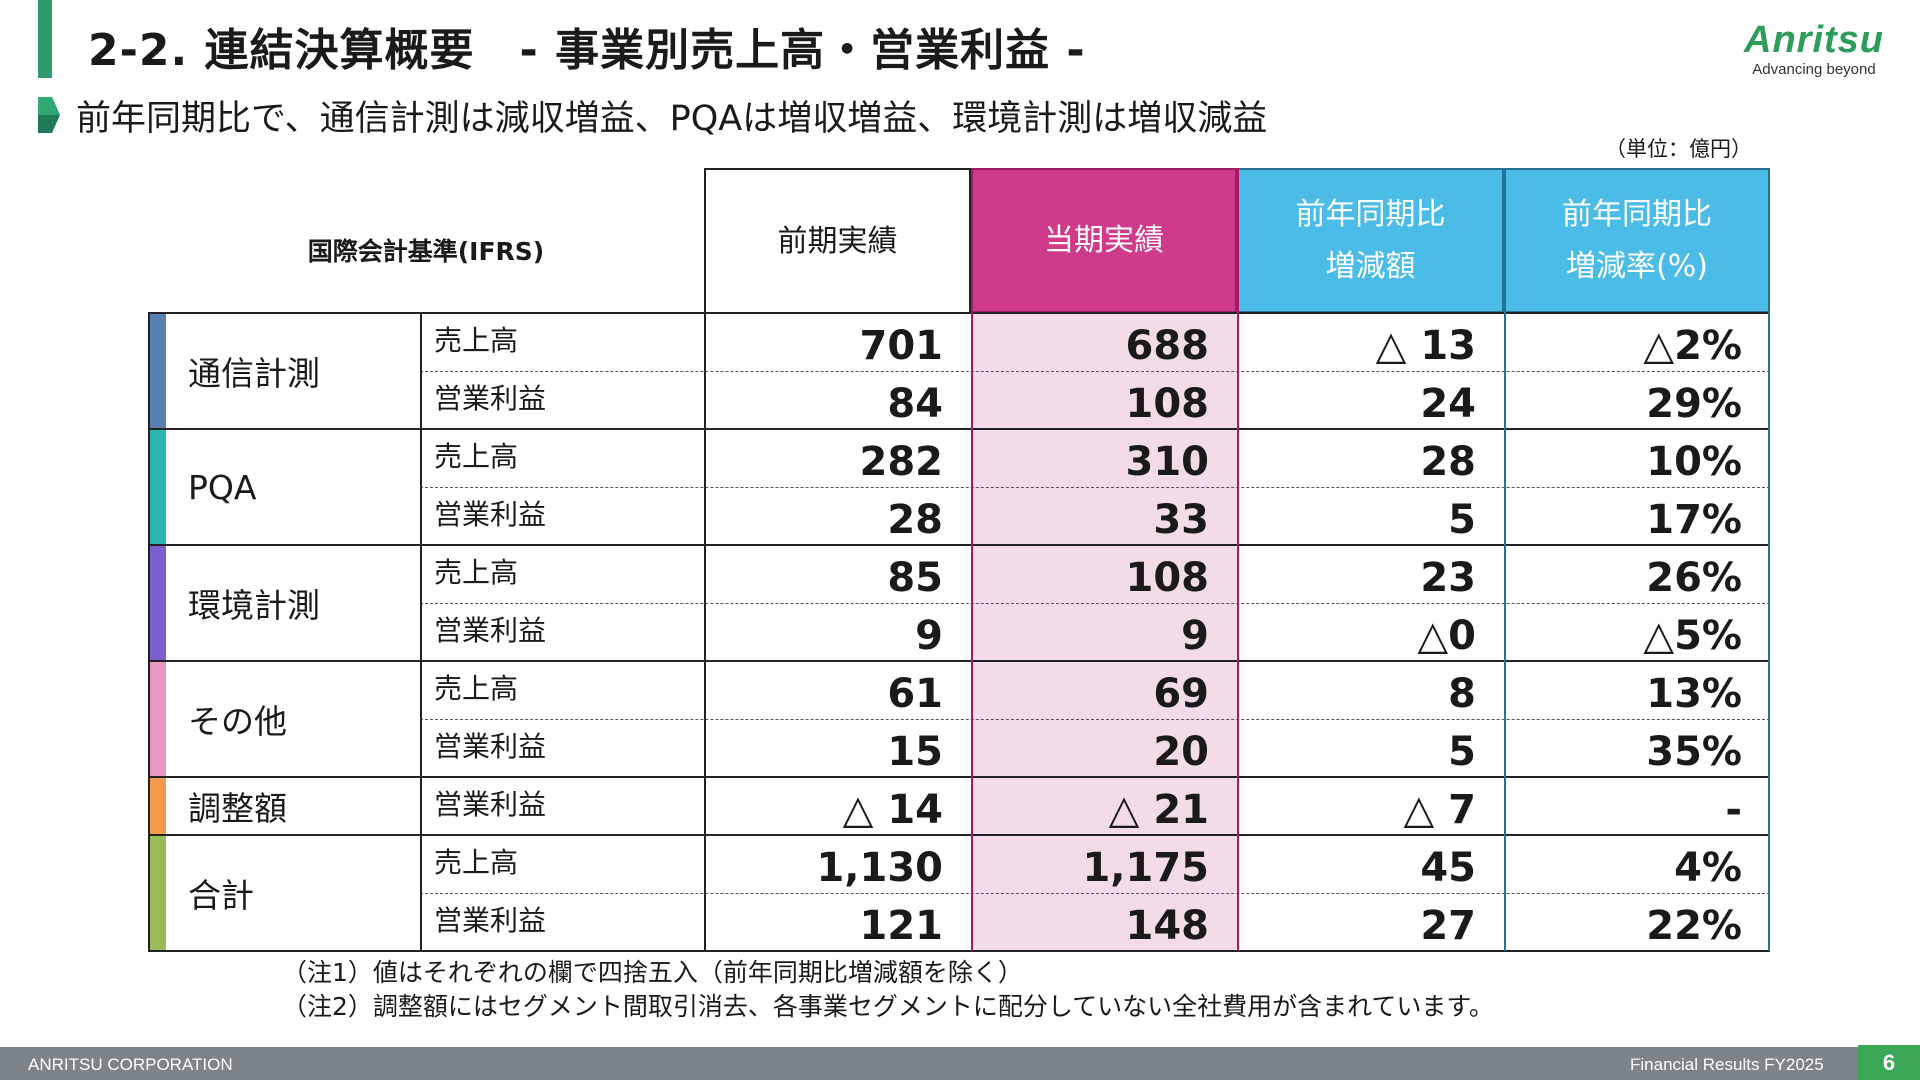 This screenshot has height=1080, width=1920. I want to click on value-rate: △2%, so click(1692, 346).